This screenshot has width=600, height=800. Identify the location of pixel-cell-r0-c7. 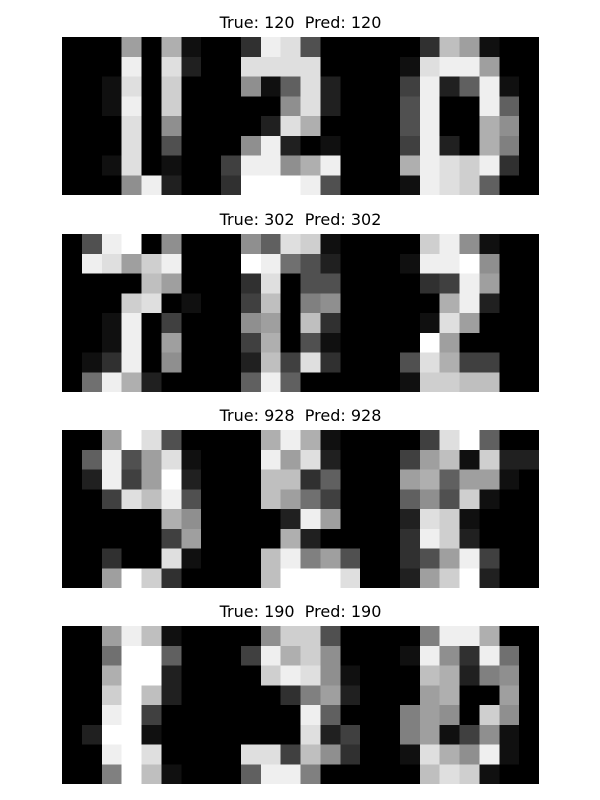
(211, 244).